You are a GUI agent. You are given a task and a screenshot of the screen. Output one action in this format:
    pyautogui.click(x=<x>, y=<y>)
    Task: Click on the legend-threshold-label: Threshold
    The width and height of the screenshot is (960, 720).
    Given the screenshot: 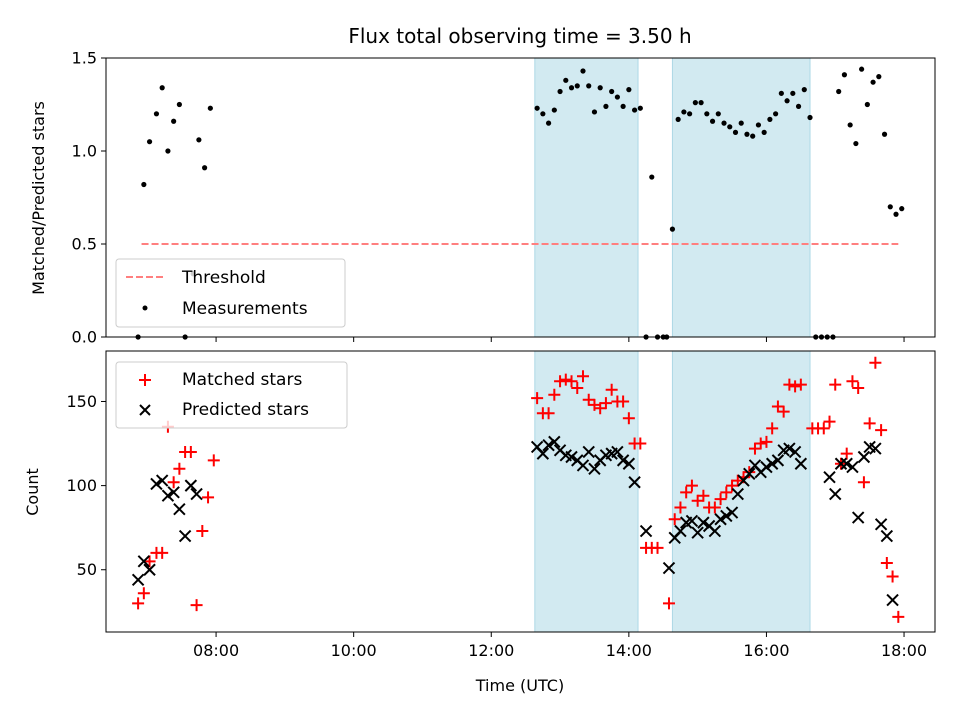 What is the action you would take?
    pyautogui.click(x=223, y=278)
    